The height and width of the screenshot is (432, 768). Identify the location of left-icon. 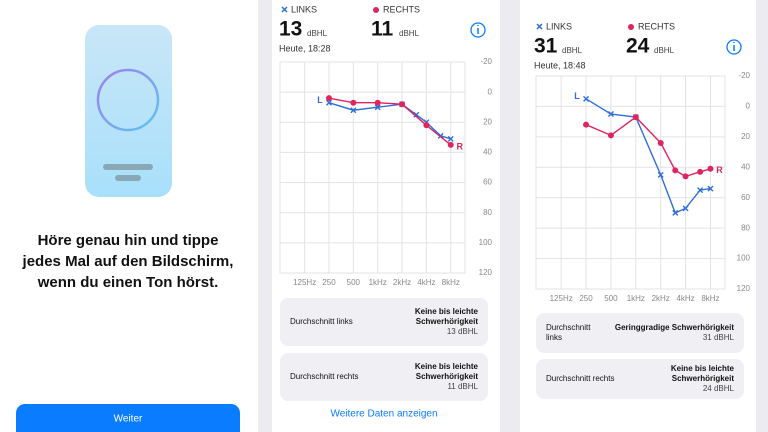
(539, 26).